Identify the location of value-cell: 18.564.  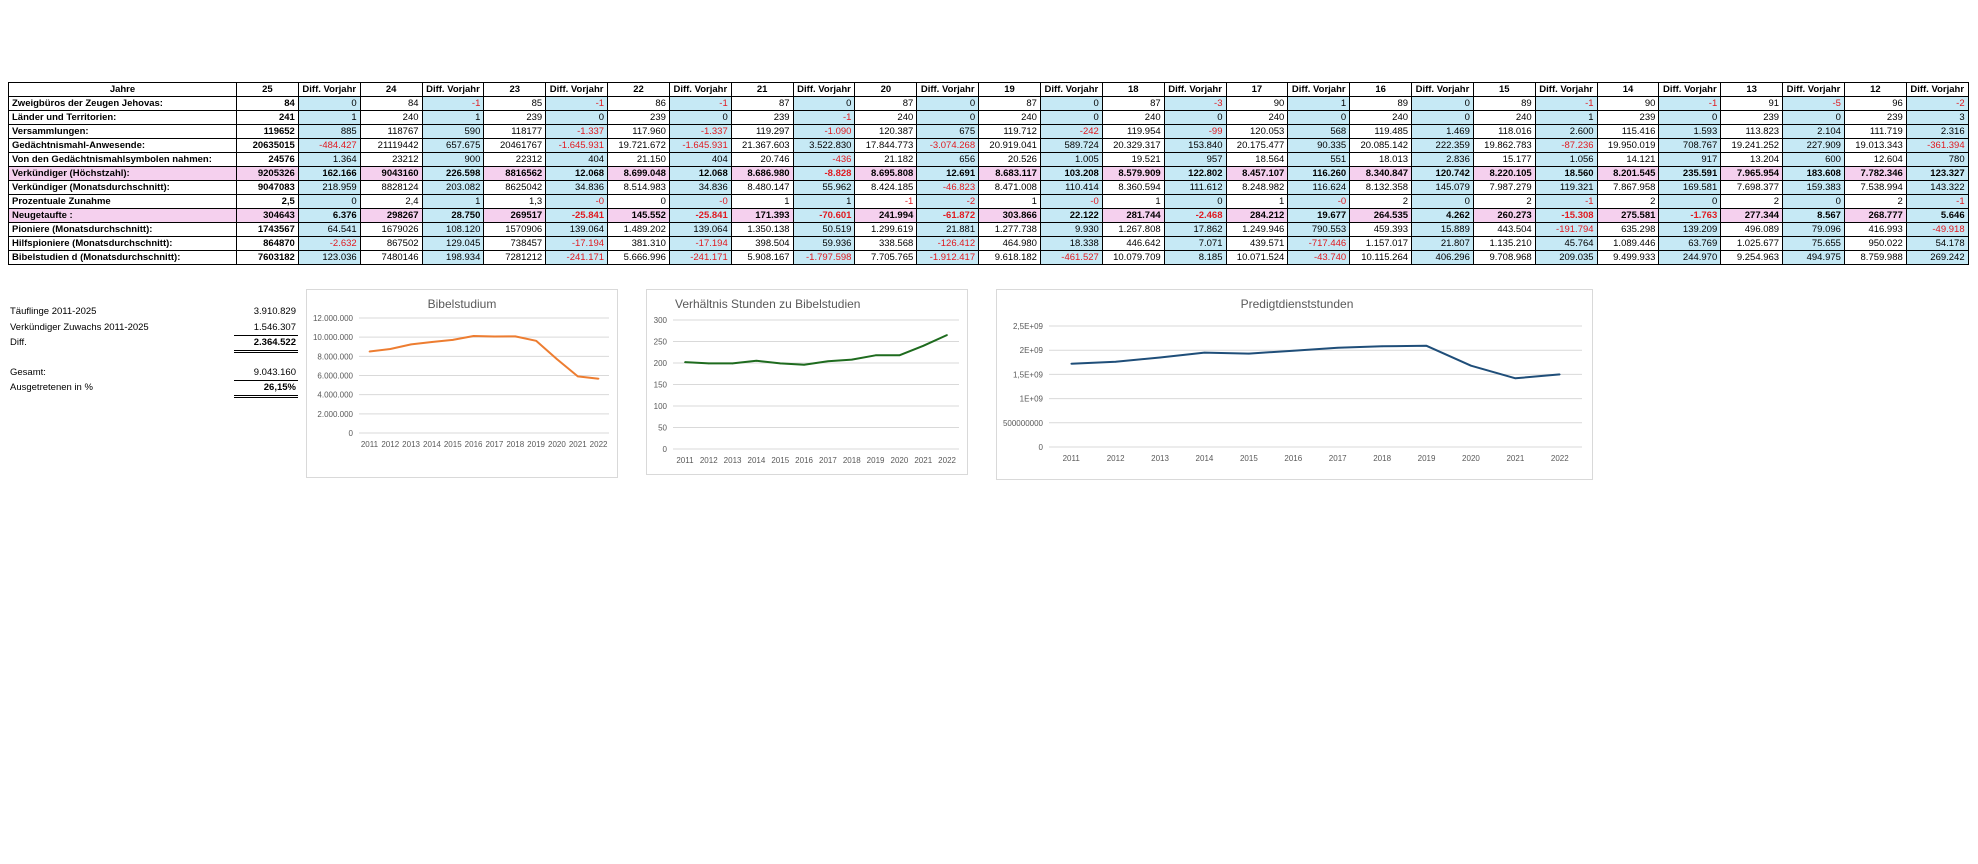
(1257, 159).